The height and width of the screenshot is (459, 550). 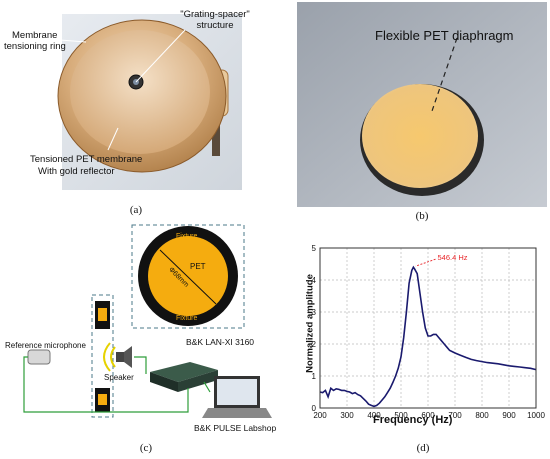 I want to click on peak-annotation: 546.4 Hz, so click(x=453, y=257).